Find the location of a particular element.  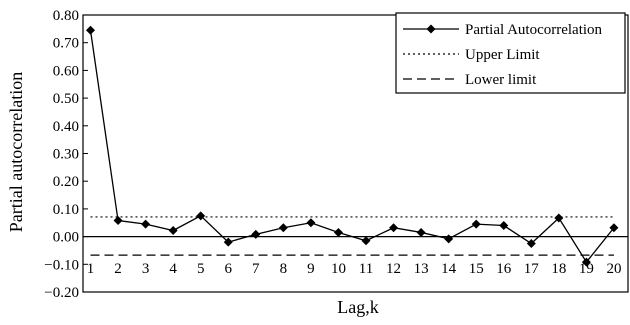

y-axis-label: Partial autocorrelation is located at coordinates (16, 152).